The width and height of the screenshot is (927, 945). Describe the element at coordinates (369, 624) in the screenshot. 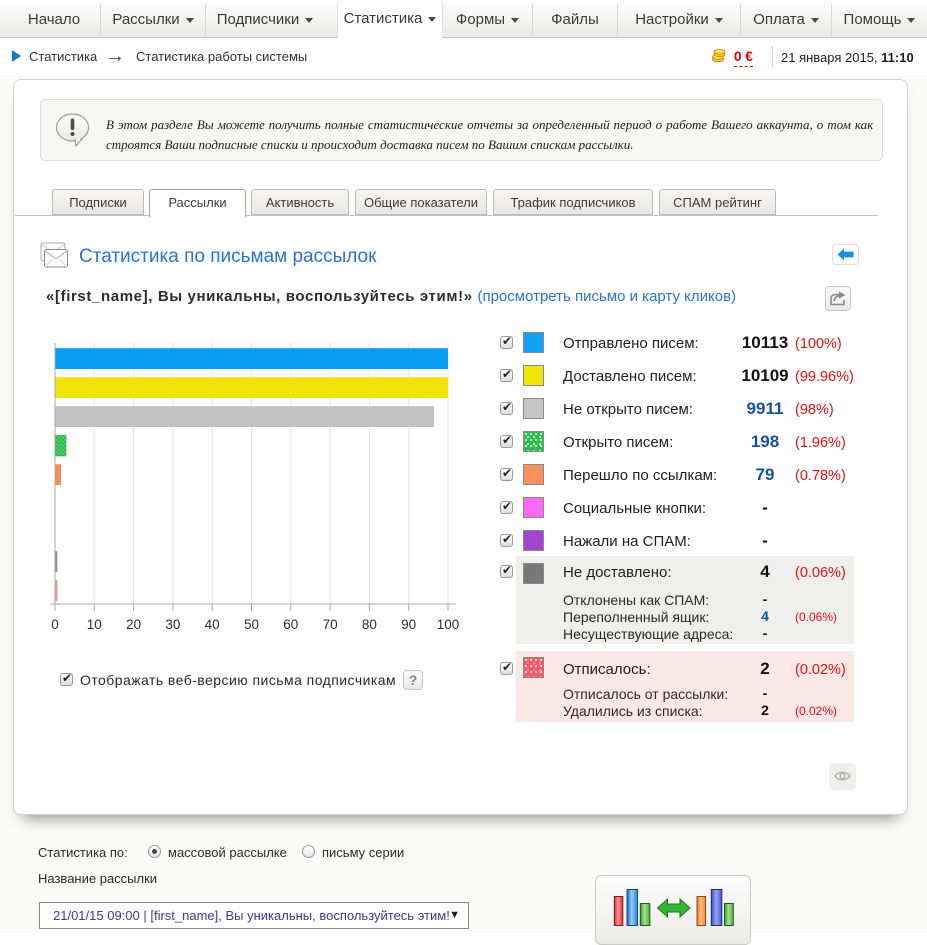

I see `svg-text: 80` at that location.